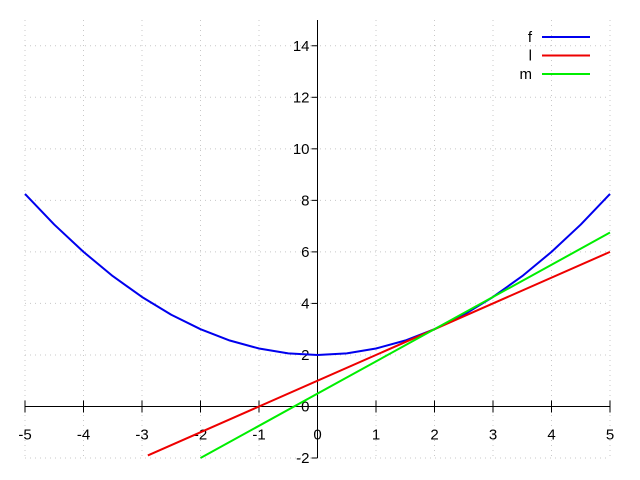 The height and width of the screenshot is (480, 640). Describe the element at coordinates (551, 434) in the screenshot. I see `x-tick-label: 4` at that location.